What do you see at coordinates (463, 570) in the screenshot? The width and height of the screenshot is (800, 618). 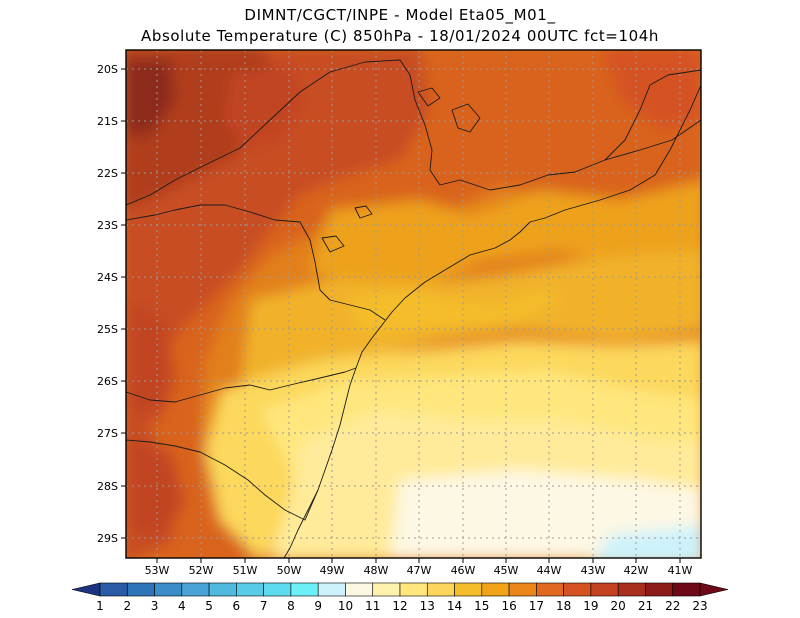 I see `lon-label: 46W` at bounding box center [463, 570].